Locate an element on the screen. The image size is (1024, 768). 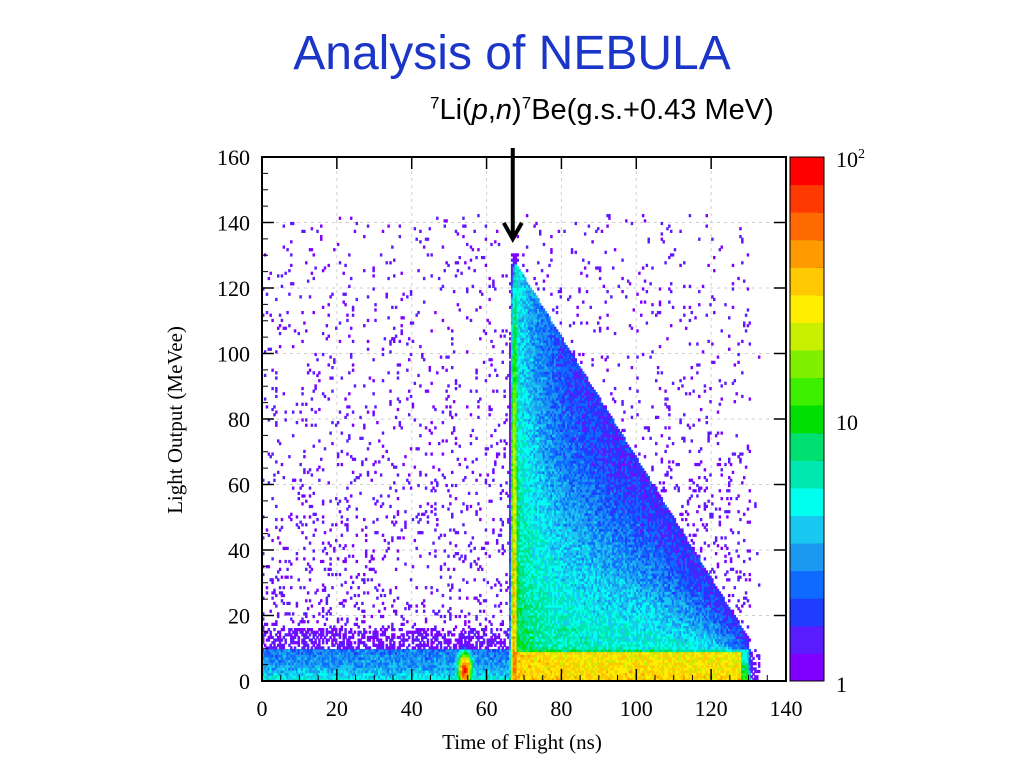
element-li: Li( is located at coordinates (455, 110).